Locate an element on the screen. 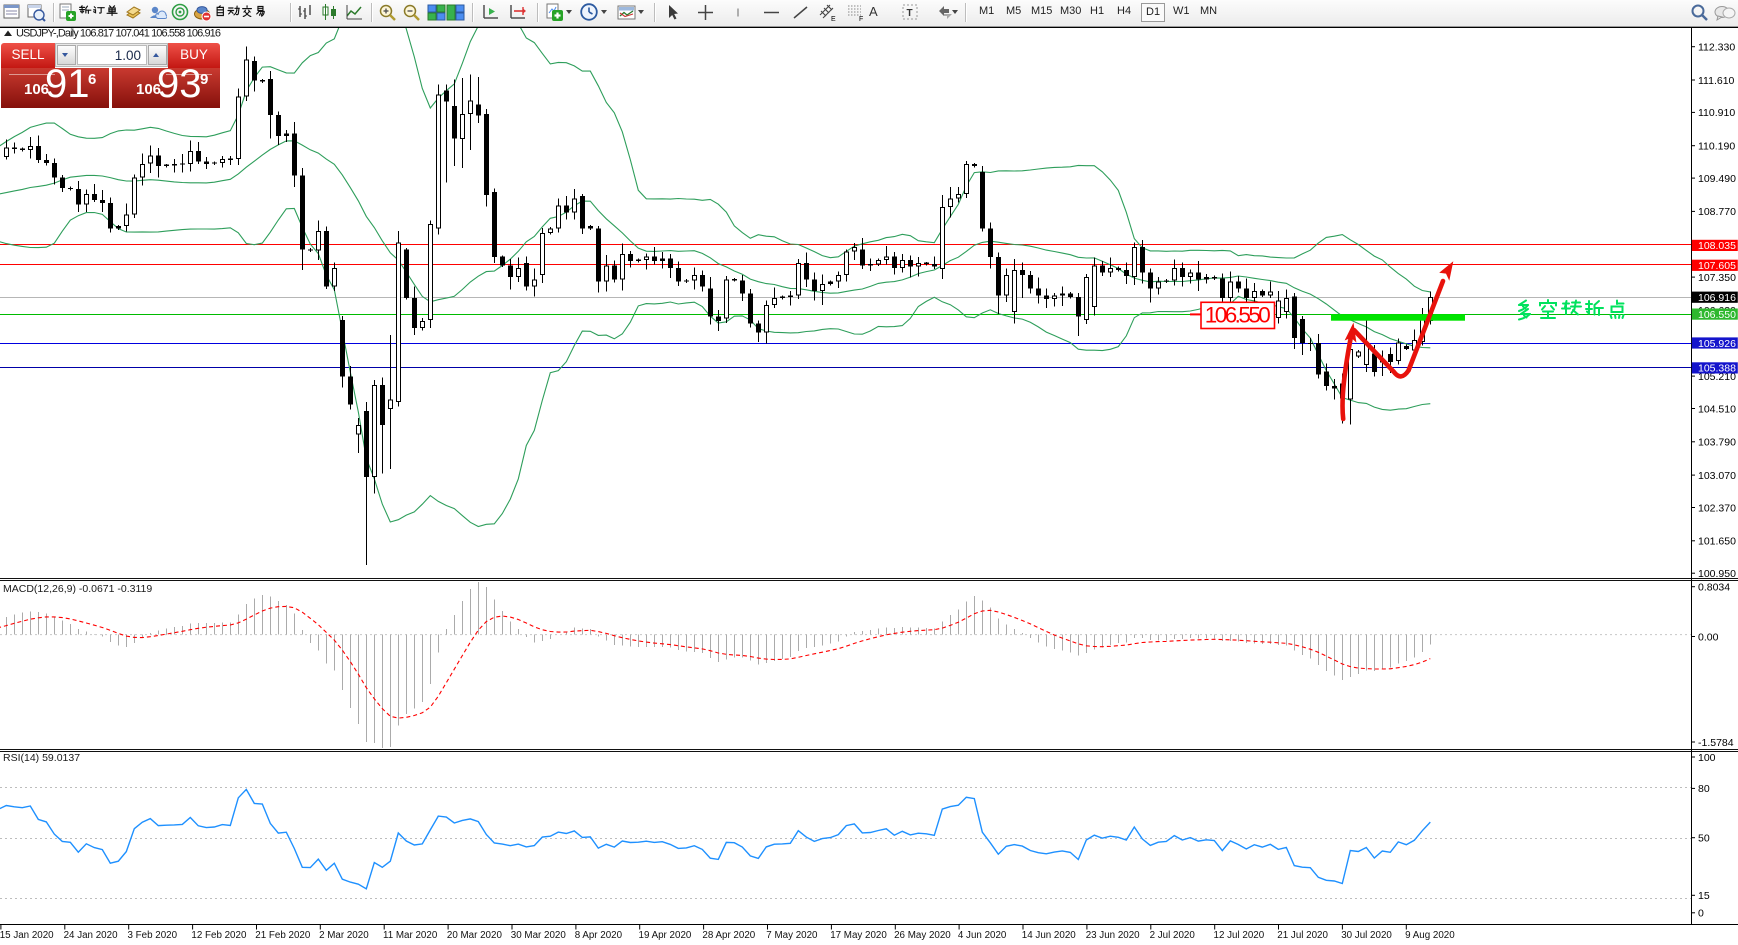 Image resolution: width=1738 pixels, height=945 pixels. svg-text: 28 Apr 2020 is located at coordinates (728, 935).